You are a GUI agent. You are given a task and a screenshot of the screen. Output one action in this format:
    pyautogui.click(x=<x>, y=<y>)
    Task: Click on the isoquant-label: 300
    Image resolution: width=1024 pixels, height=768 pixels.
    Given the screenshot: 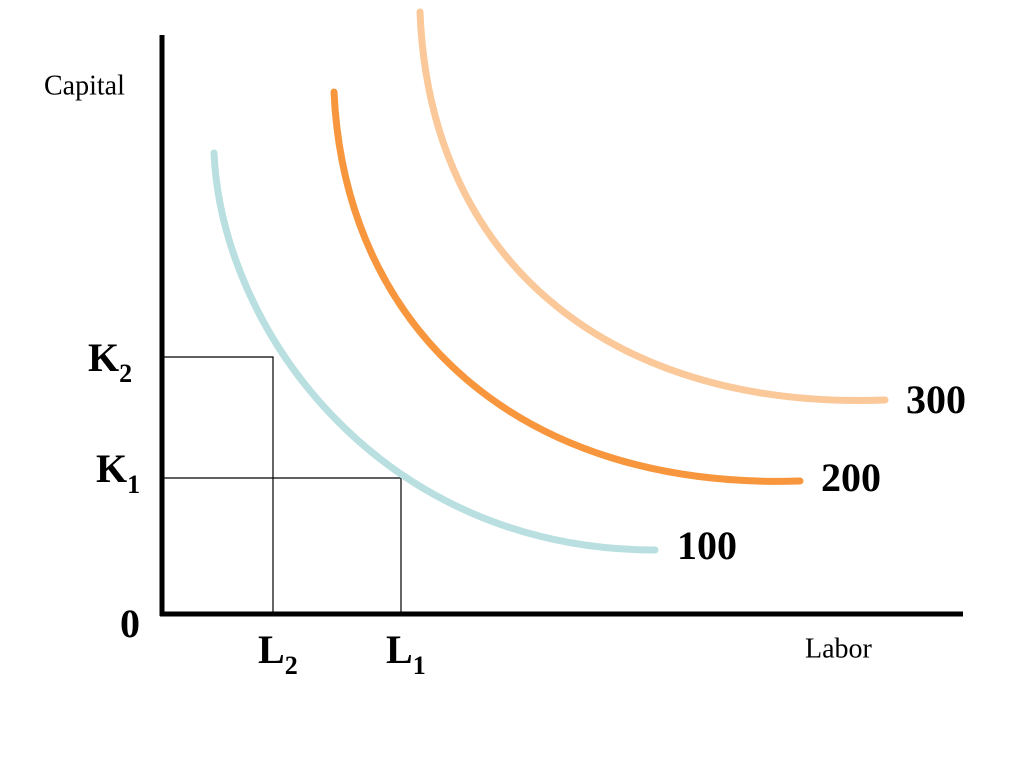 What is the action you would take?
    pyautogui.click(x=936, y=399)
    